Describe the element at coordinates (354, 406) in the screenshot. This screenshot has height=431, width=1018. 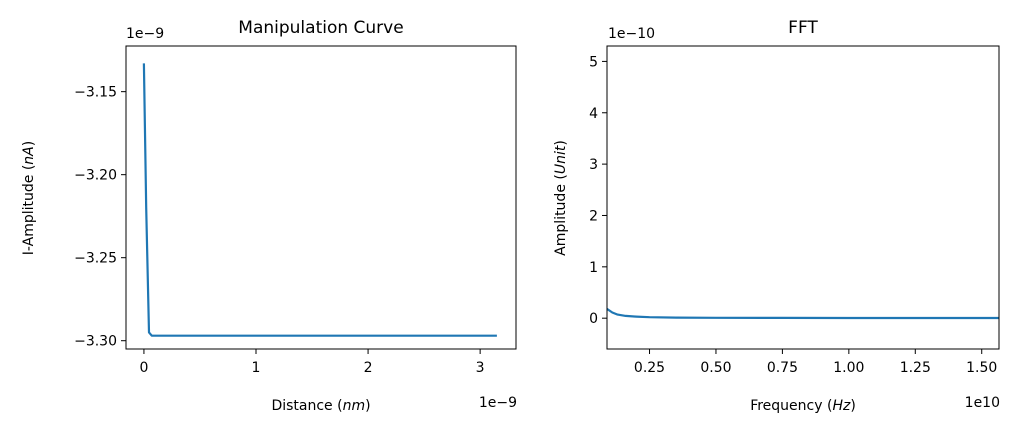
I see `x-label-unit: nm` at that location.